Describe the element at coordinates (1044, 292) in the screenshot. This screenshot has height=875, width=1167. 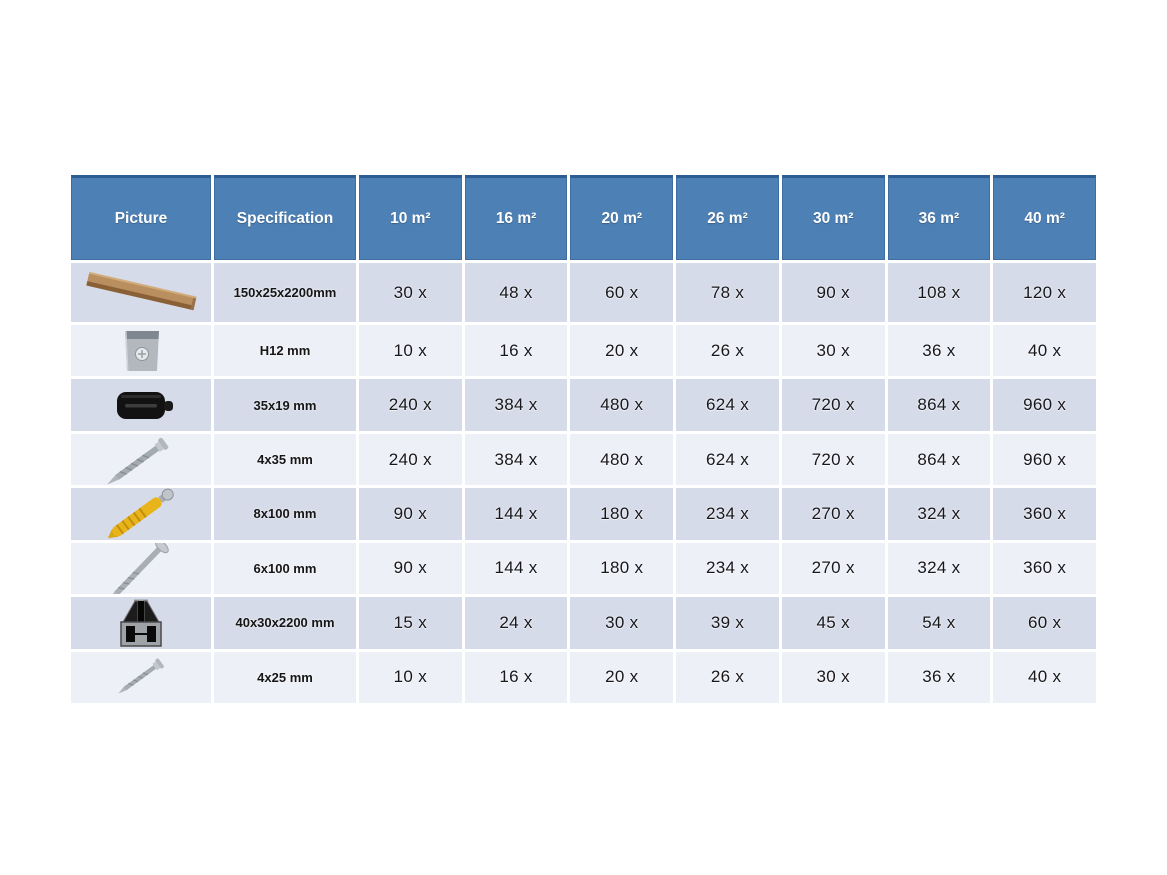
I see `qty-cell: 120 x` at that location.